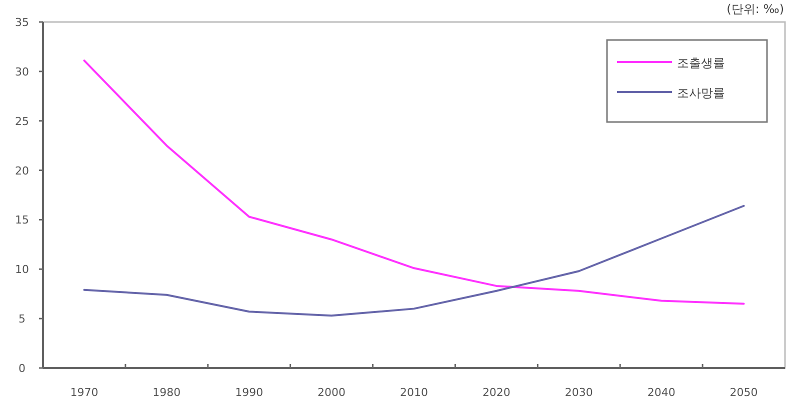 This screenshot has height=406, width=788. Describe the element at coordinates (578, 392) in the screenshot. I see `x-tick-label: 2030` at that location.